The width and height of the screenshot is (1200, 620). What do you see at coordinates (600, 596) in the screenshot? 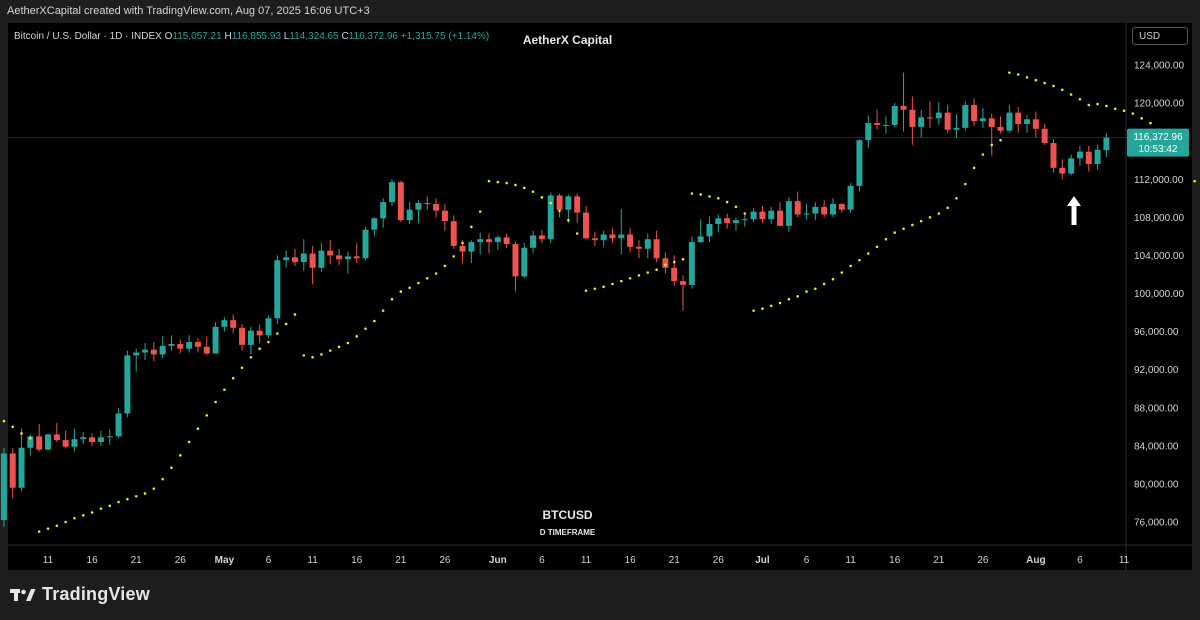
I see `footer: TradingView` at bounding box center [600, 596].